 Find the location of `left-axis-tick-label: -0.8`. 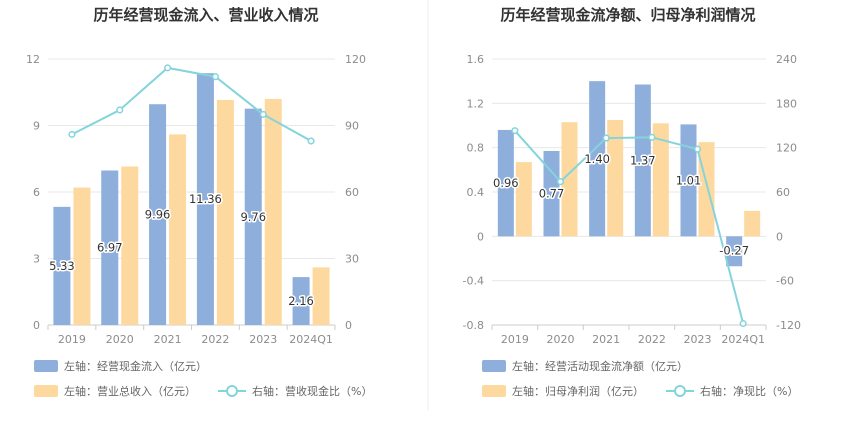

left-axis-tick-label: -0.8 is located at coordinates (473, 325).